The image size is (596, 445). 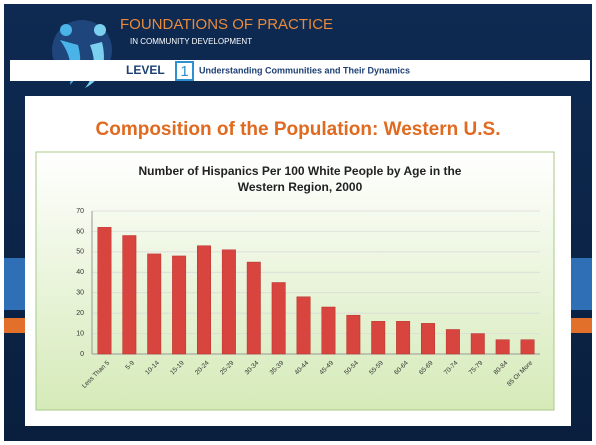 I want to click on level-box, so click(x=184, y=71).